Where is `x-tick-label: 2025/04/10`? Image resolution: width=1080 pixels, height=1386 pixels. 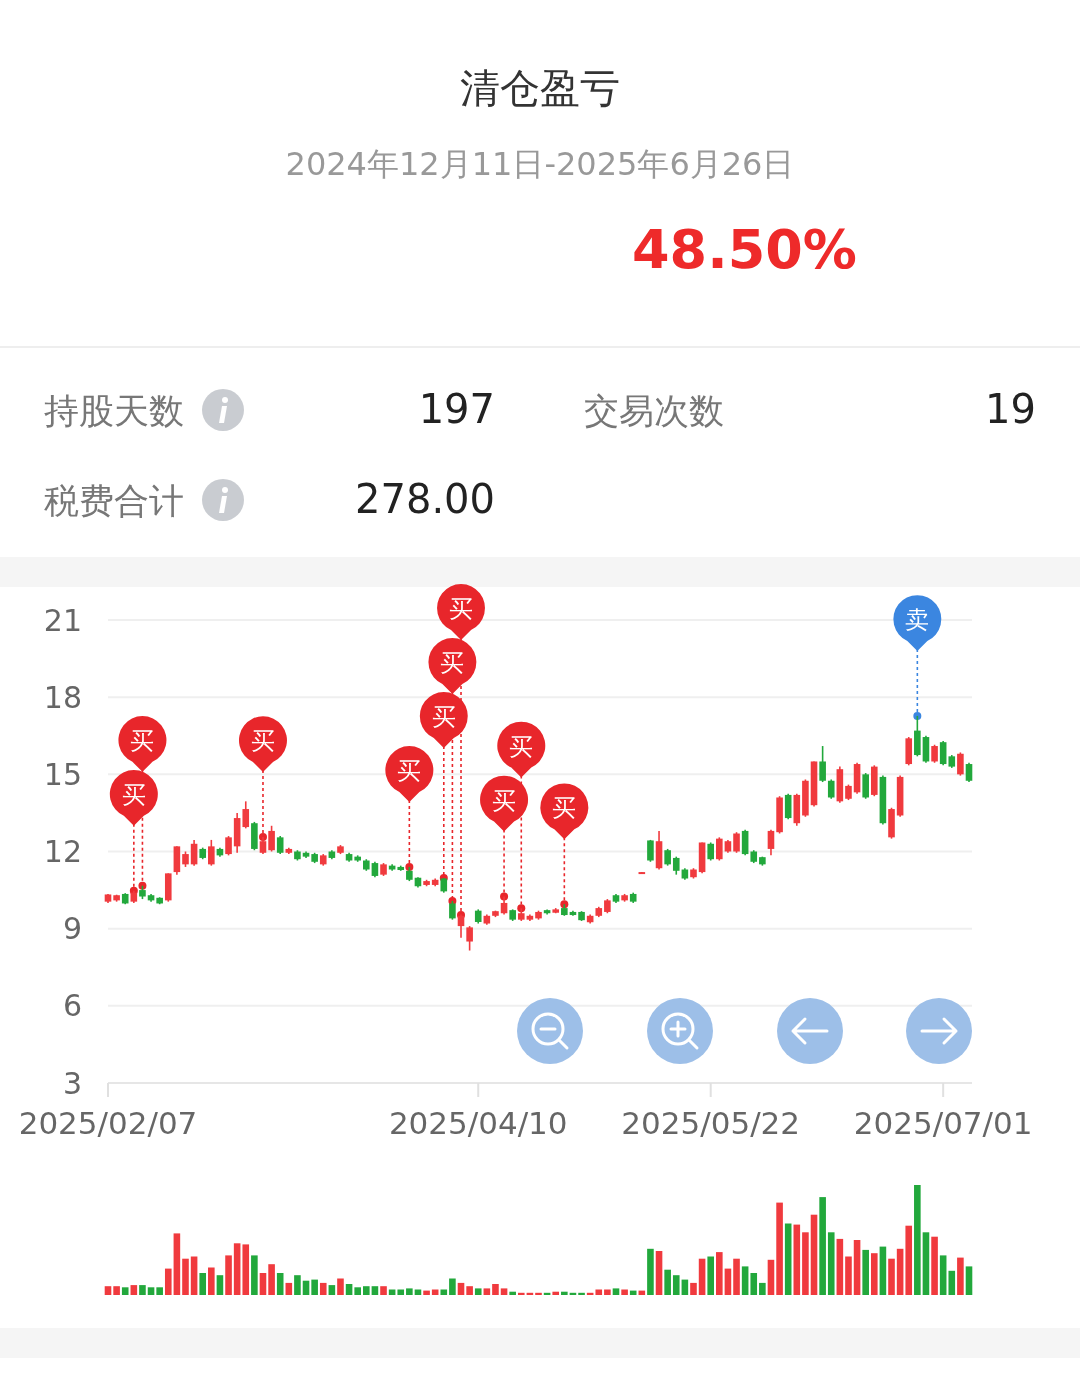
x-tick-label: 2025/04/10 is located at coordinates (478, 1123).